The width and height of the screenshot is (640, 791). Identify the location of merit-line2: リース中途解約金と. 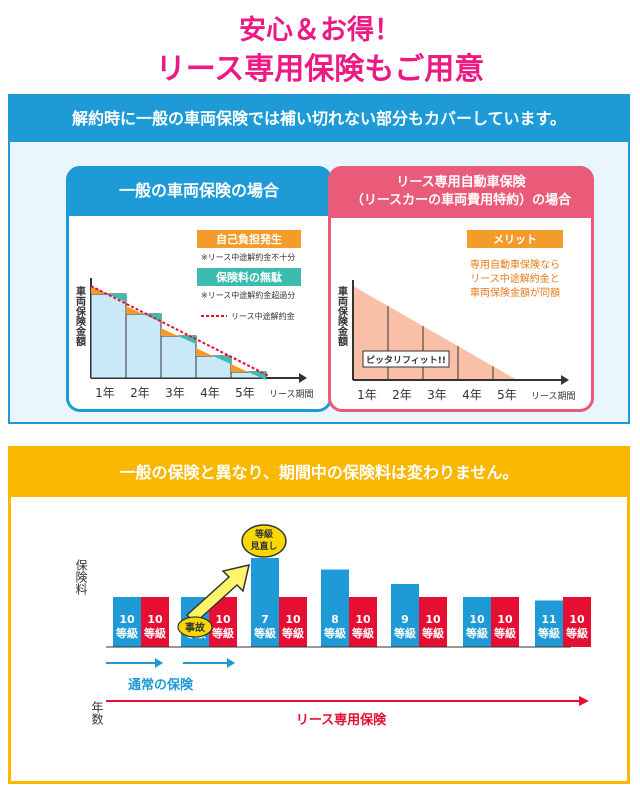
(515, 278).